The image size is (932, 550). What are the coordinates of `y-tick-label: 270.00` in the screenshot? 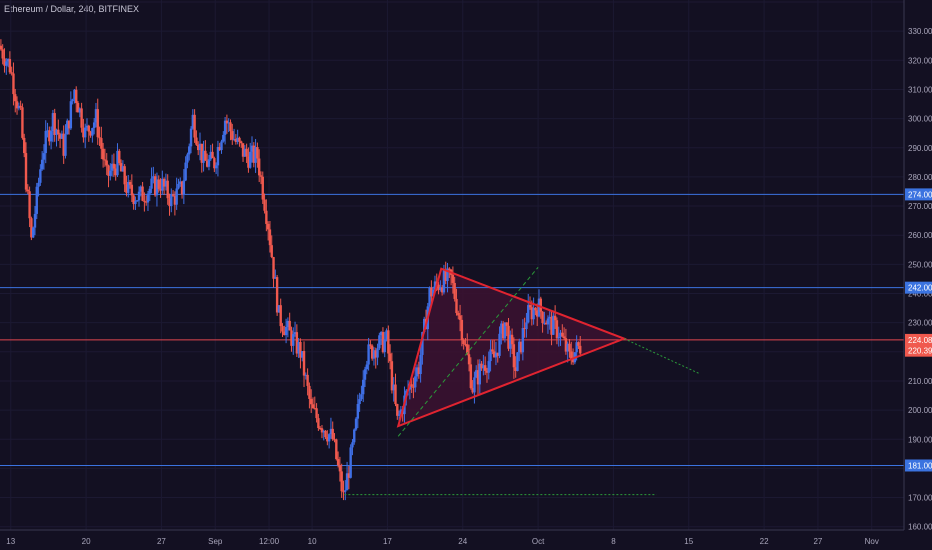 It's located at (920, 206).